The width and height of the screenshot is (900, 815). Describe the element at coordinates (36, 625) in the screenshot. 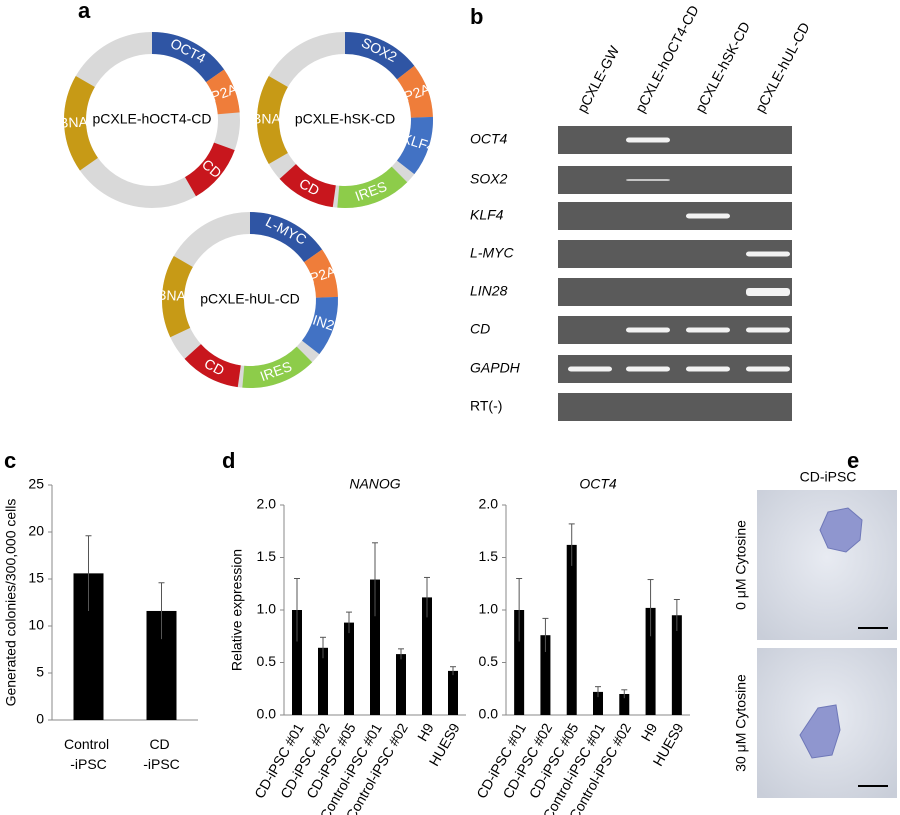

I see `y-tick-label: 10` at that location.